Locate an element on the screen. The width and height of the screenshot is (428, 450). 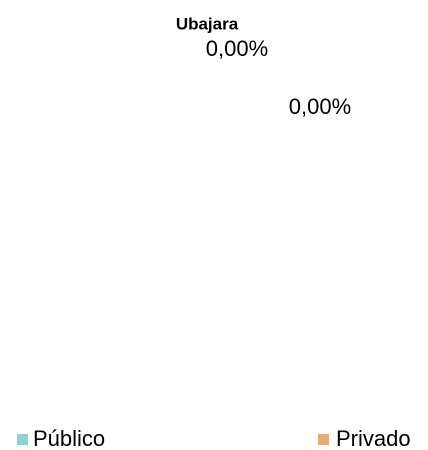
legend-label: Privado is located at coordinates (373, 438).